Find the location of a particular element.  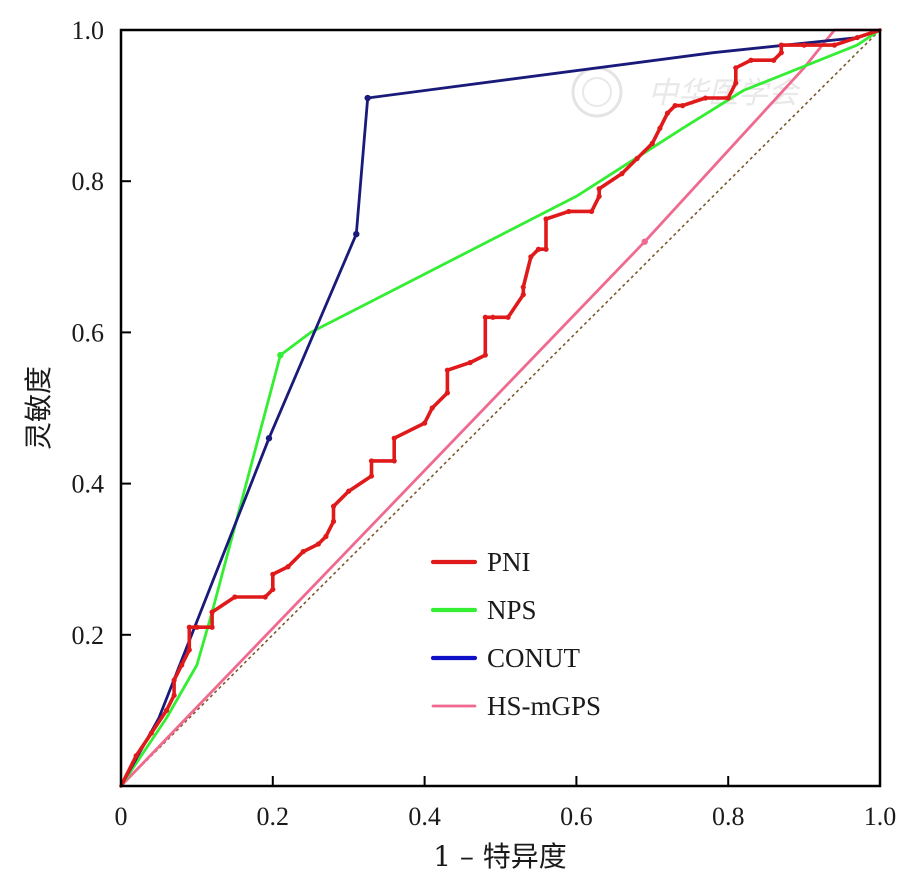

svg-text: 中华医学会 is located at coordinates (724, 93).